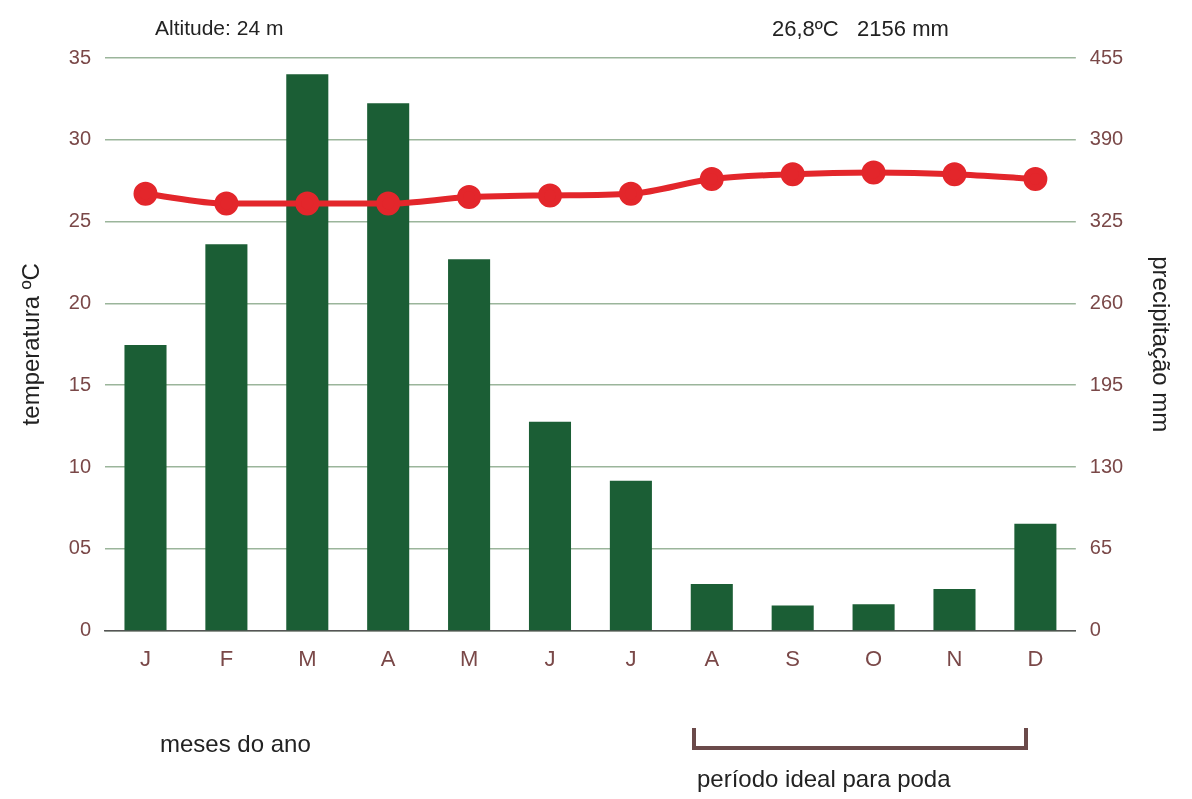 The width and height of the screenshot is (1192, 799). Describe the element at coordinates (1101, 547) in the screenshot. I see `y2-tick-label: 65` at that location.